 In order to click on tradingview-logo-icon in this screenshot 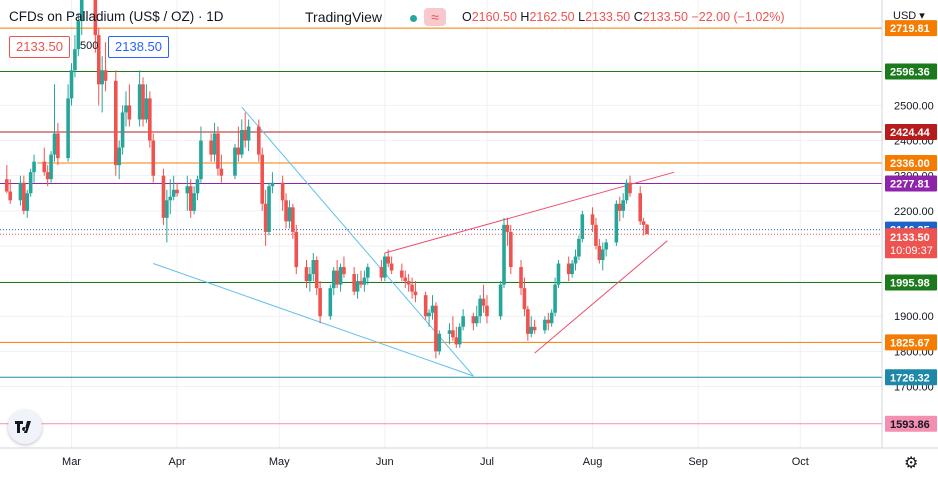, I will do `click(25, 427)`.